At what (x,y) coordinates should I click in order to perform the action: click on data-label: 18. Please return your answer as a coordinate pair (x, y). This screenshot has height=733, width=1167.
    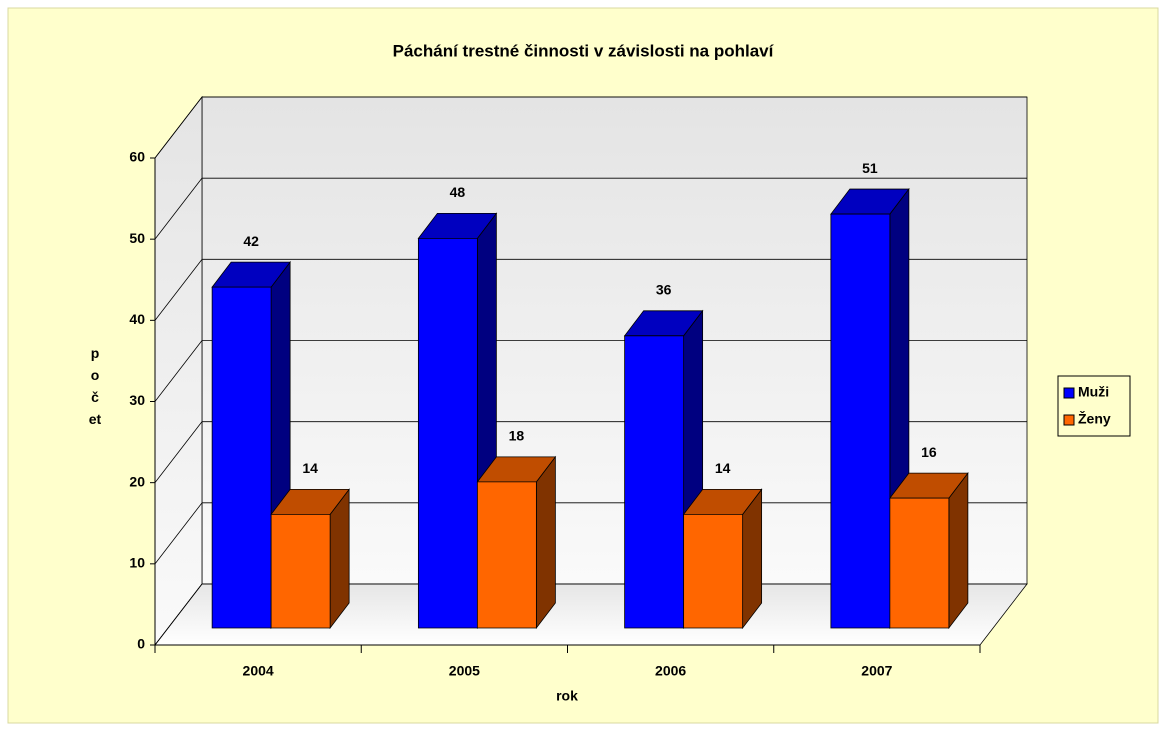
    Looking at the image, I should click on (517, 436).